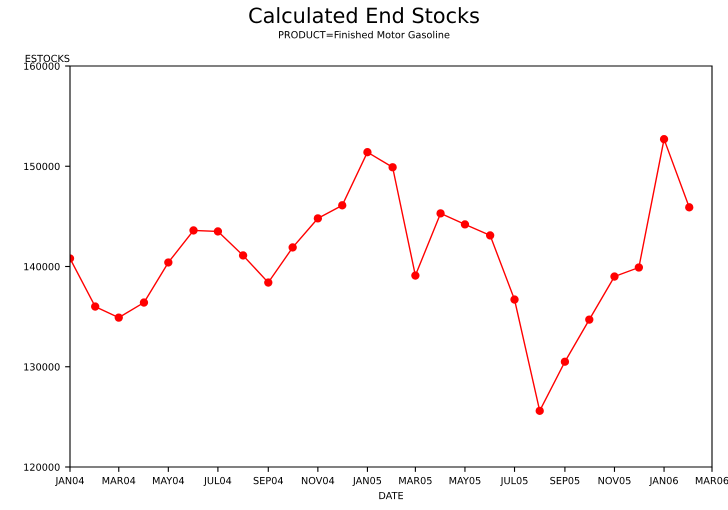 The image size is (728, 510). I want to click on y-tick-label: 160000, so click(42, 66).